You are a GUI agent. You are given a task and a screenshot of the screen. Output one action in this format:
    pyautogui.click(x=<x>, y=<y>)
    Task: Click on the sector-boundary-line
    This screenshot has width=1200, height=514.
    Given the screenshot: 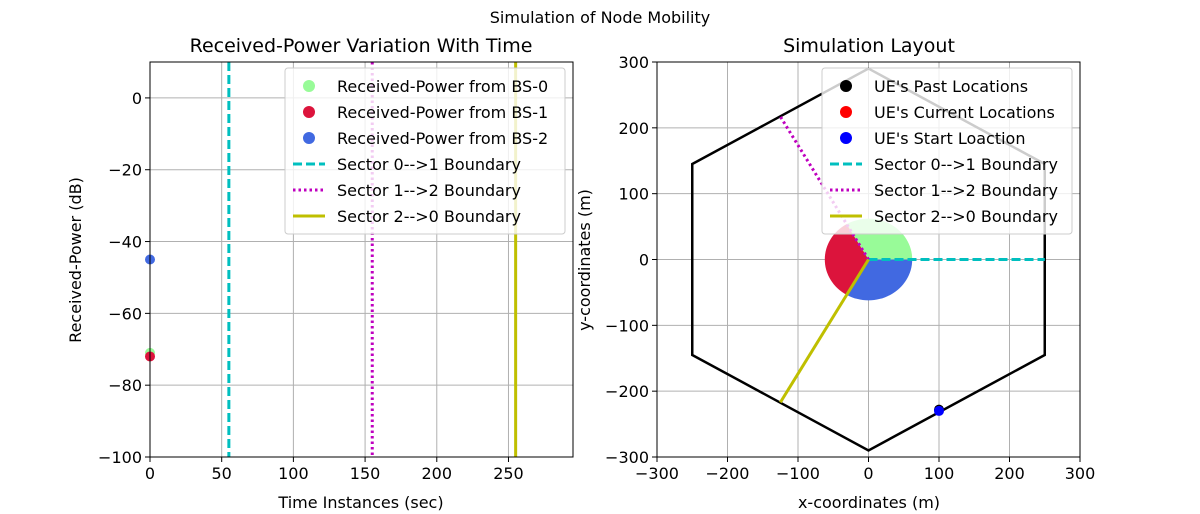 What is the action you would take?
    pyautogui.click(x=824, y=331)
    